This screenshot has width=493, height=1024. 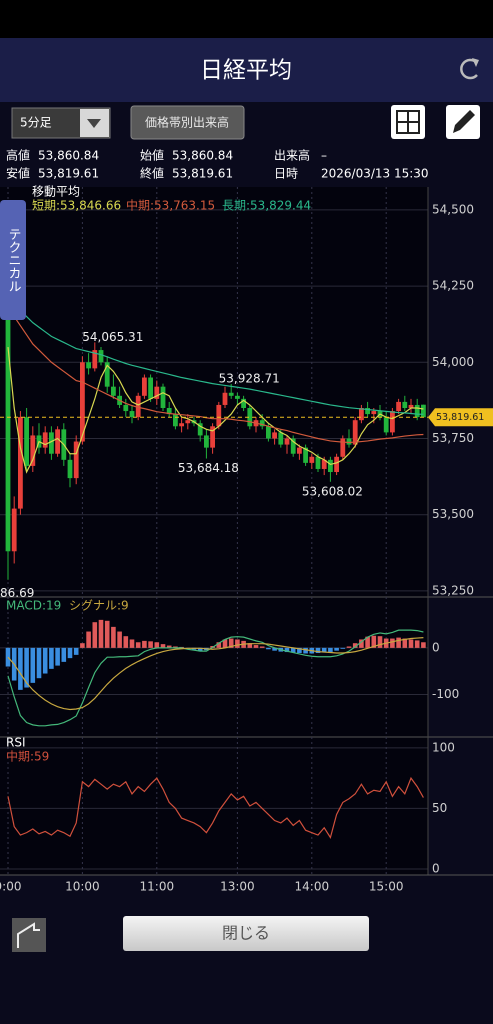 I want to click on panel-title: RSI, so click(x=16, y=743).